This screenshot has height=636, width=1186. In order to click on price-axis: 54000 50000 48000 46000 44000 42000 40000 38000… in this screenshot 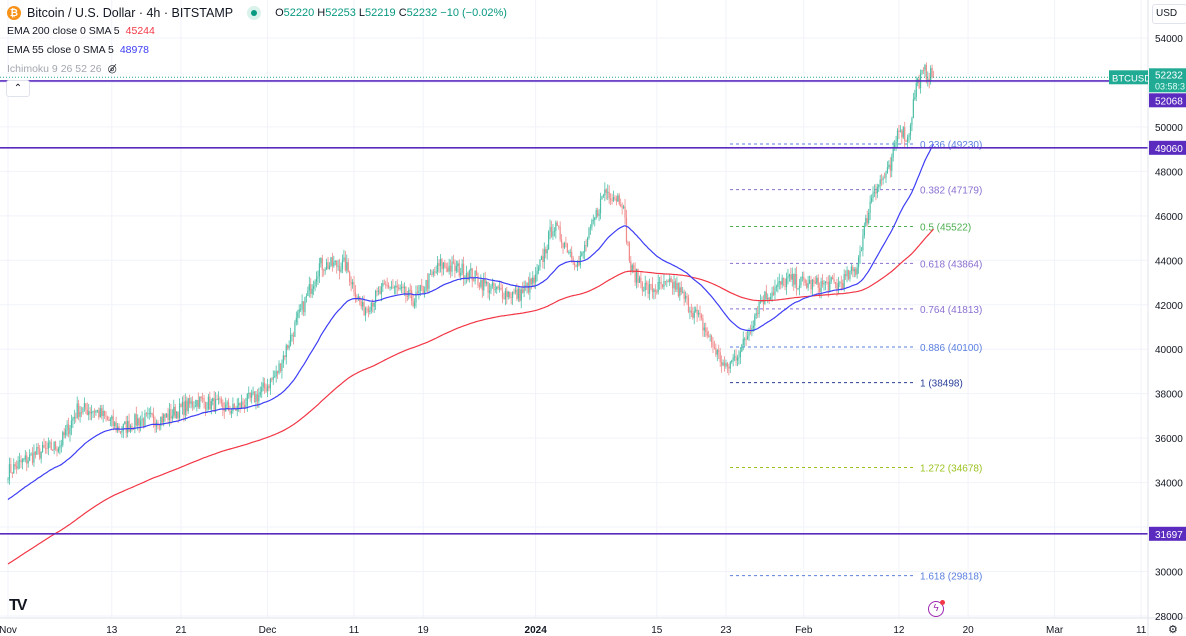, I will do `click(1169, 328)`.